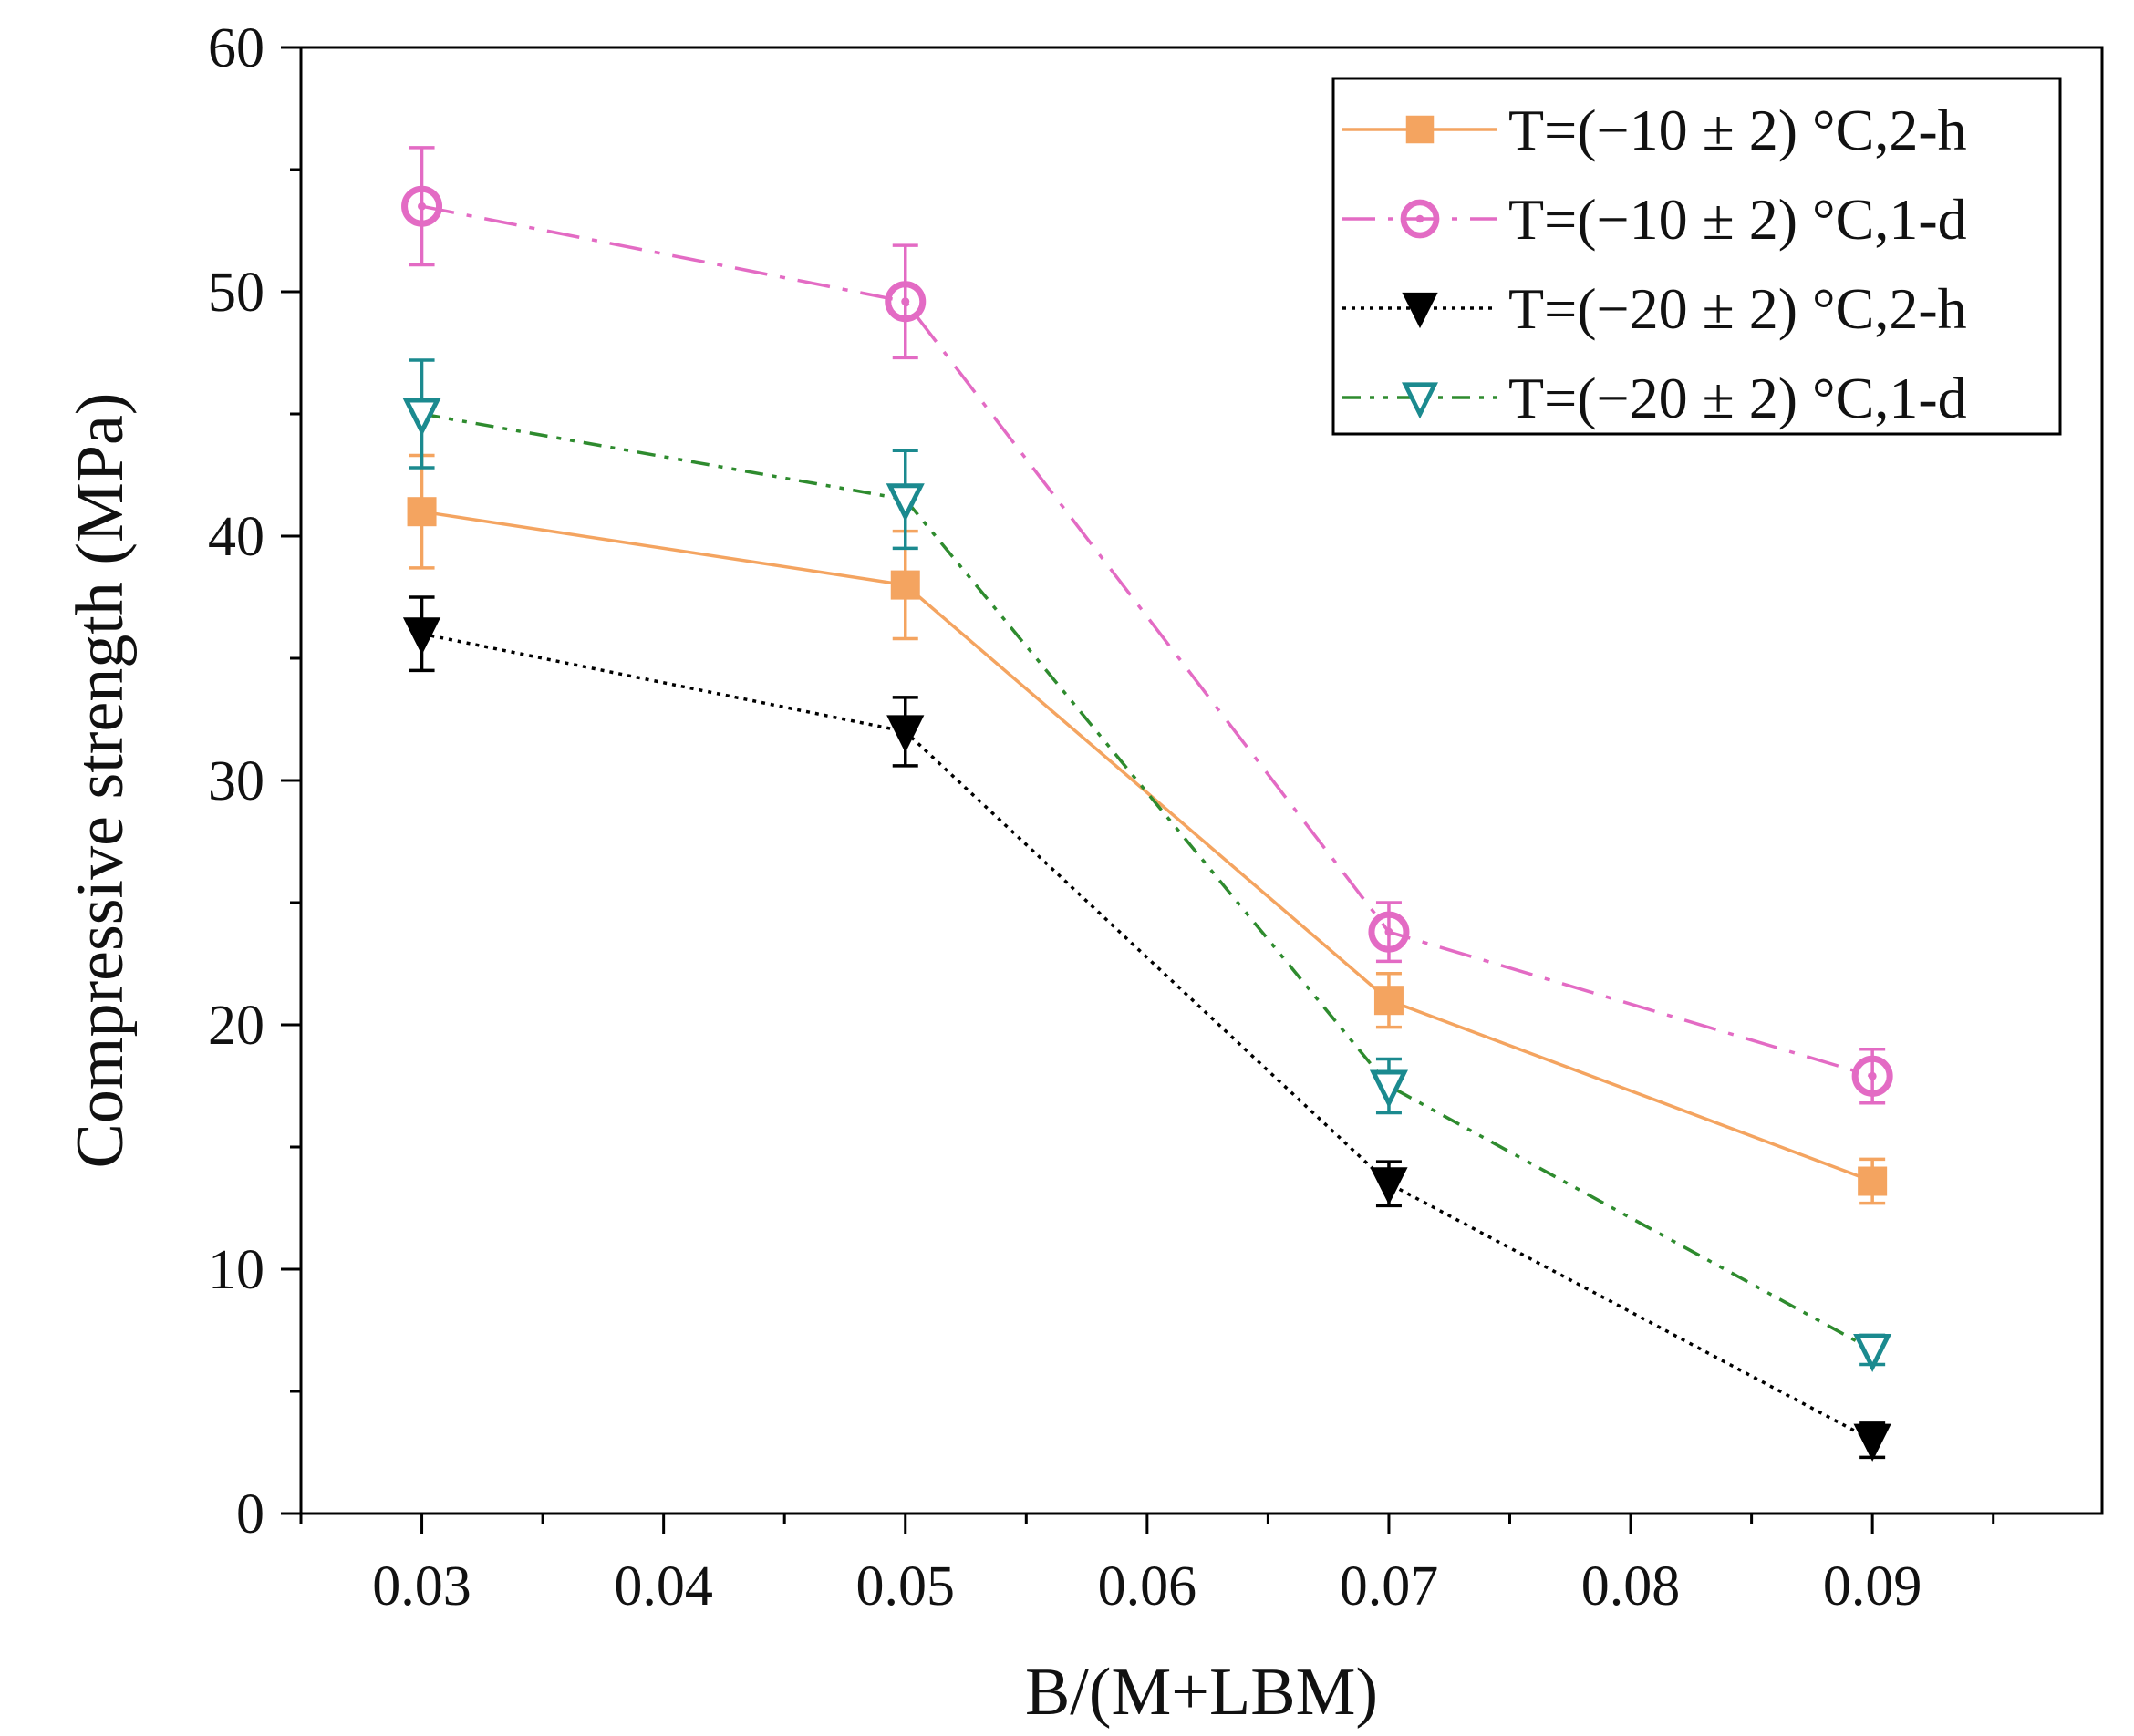 This screenshot has width=2134, height=1736. Describe the element at coordinates (236, 537) in the screenshot. I see `y-tick-label: 40` at that location.